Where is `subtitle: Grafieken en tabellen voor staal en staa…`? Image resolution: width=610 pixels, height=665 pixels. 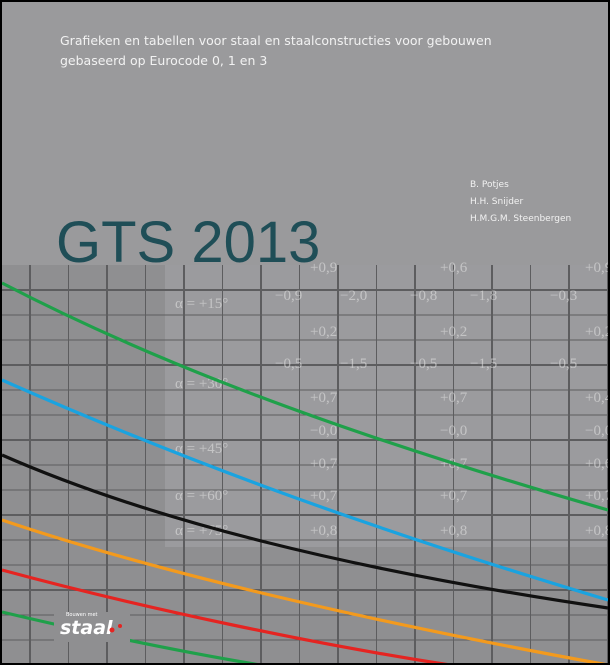
subtitle: Grafieken en tabellen voor staal en staa… is located at coordinates (276, 40).